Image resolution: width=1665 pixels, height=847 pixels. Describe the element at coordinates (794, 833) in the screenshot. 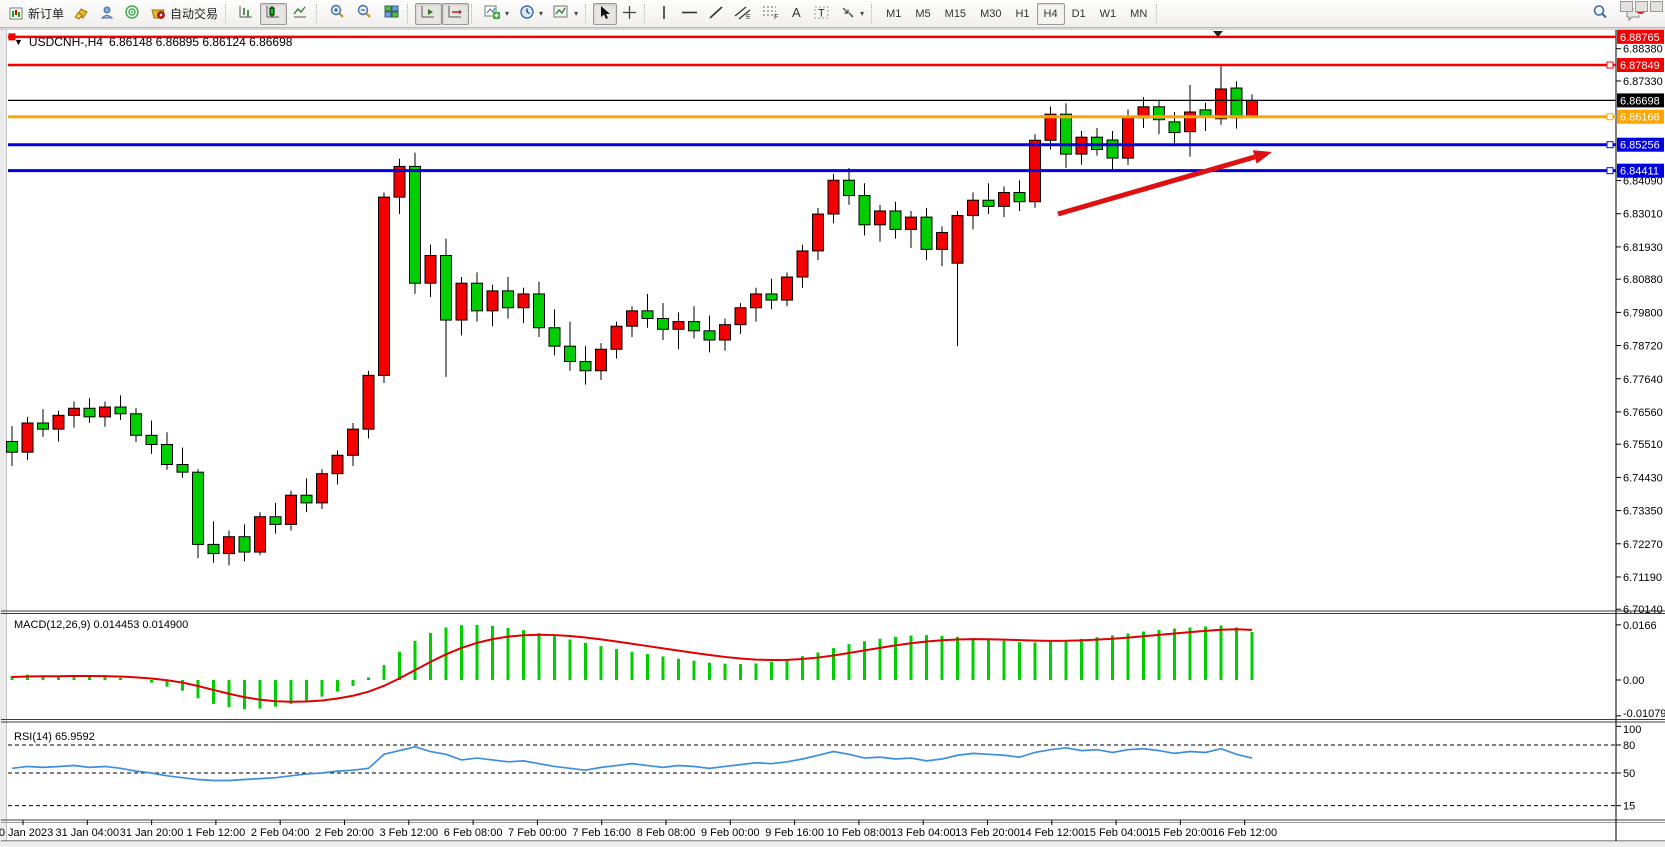

I see `time-axis-label: 9 Feb 16:00` at that location.